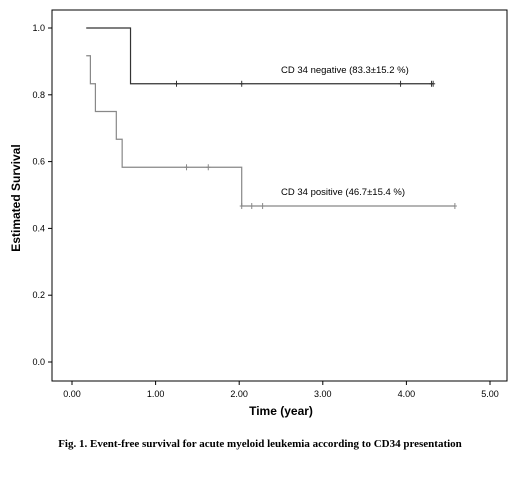 The height and width of the screenshot is (481, 520). Describe the element at coordinates (323, 394) in the screenshot. I see `x-tick-label: 3.00` at that location.